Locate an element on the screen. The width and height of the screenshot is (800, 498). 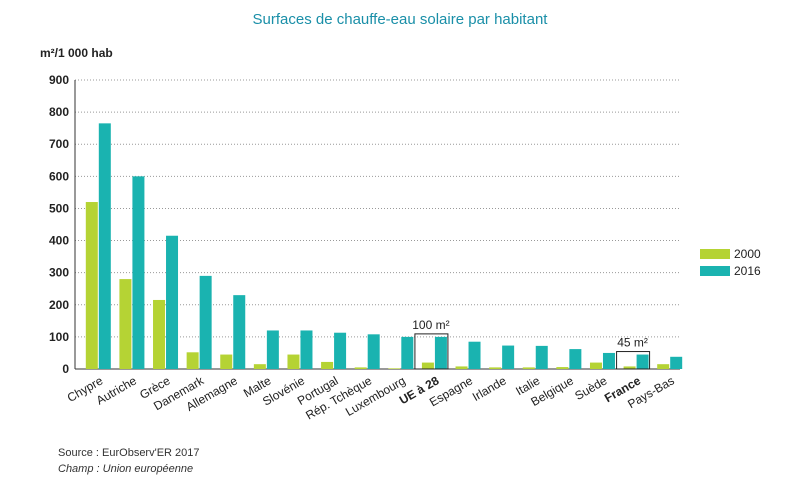
y-tick-label: 0 is located at coordinates (65, 369).